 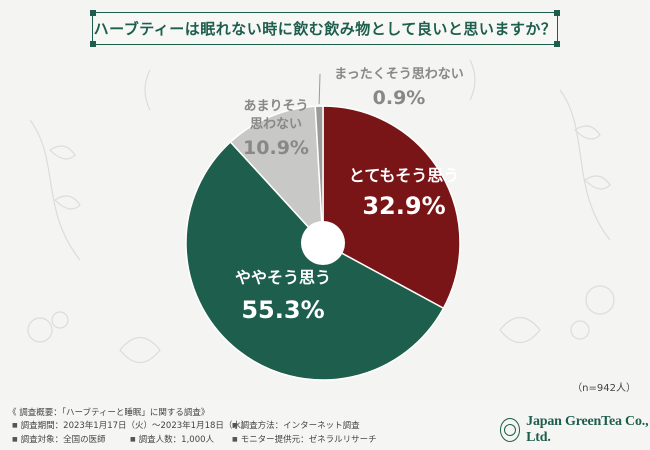 I want to click on survey-count: 調査人数：1,000人, so click(x=172, y=439).